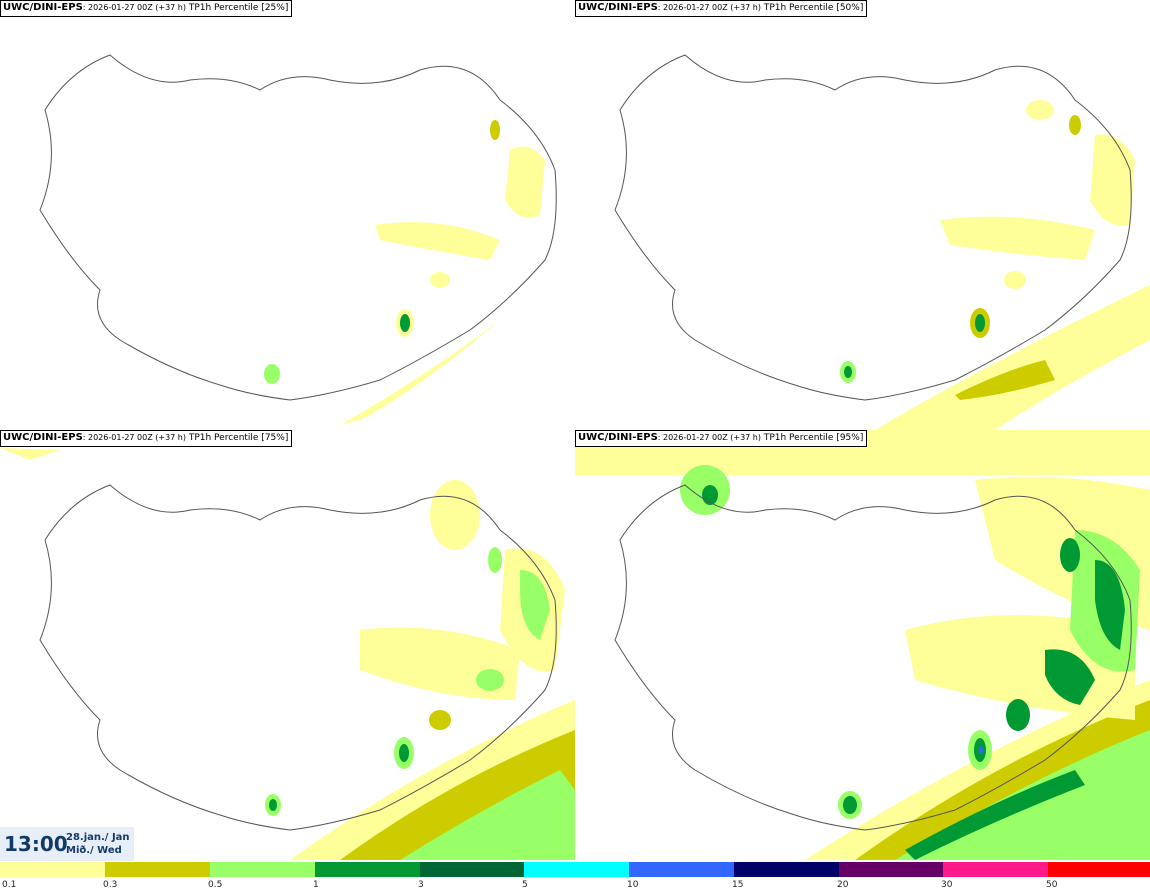 The height and width of the screenshot is (891, 1150). I want to click on legend-label: 50, so click(1052, 885).